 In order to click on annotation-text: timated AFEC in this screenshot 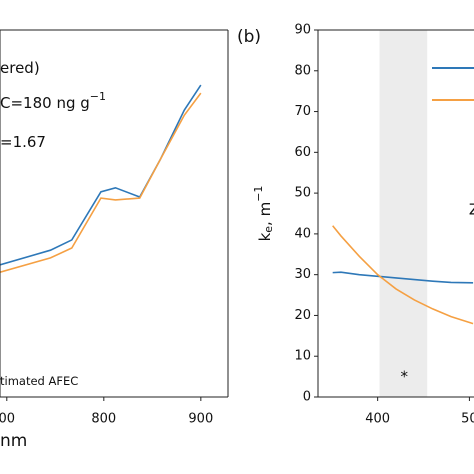, I will do `click(39, 381)`.